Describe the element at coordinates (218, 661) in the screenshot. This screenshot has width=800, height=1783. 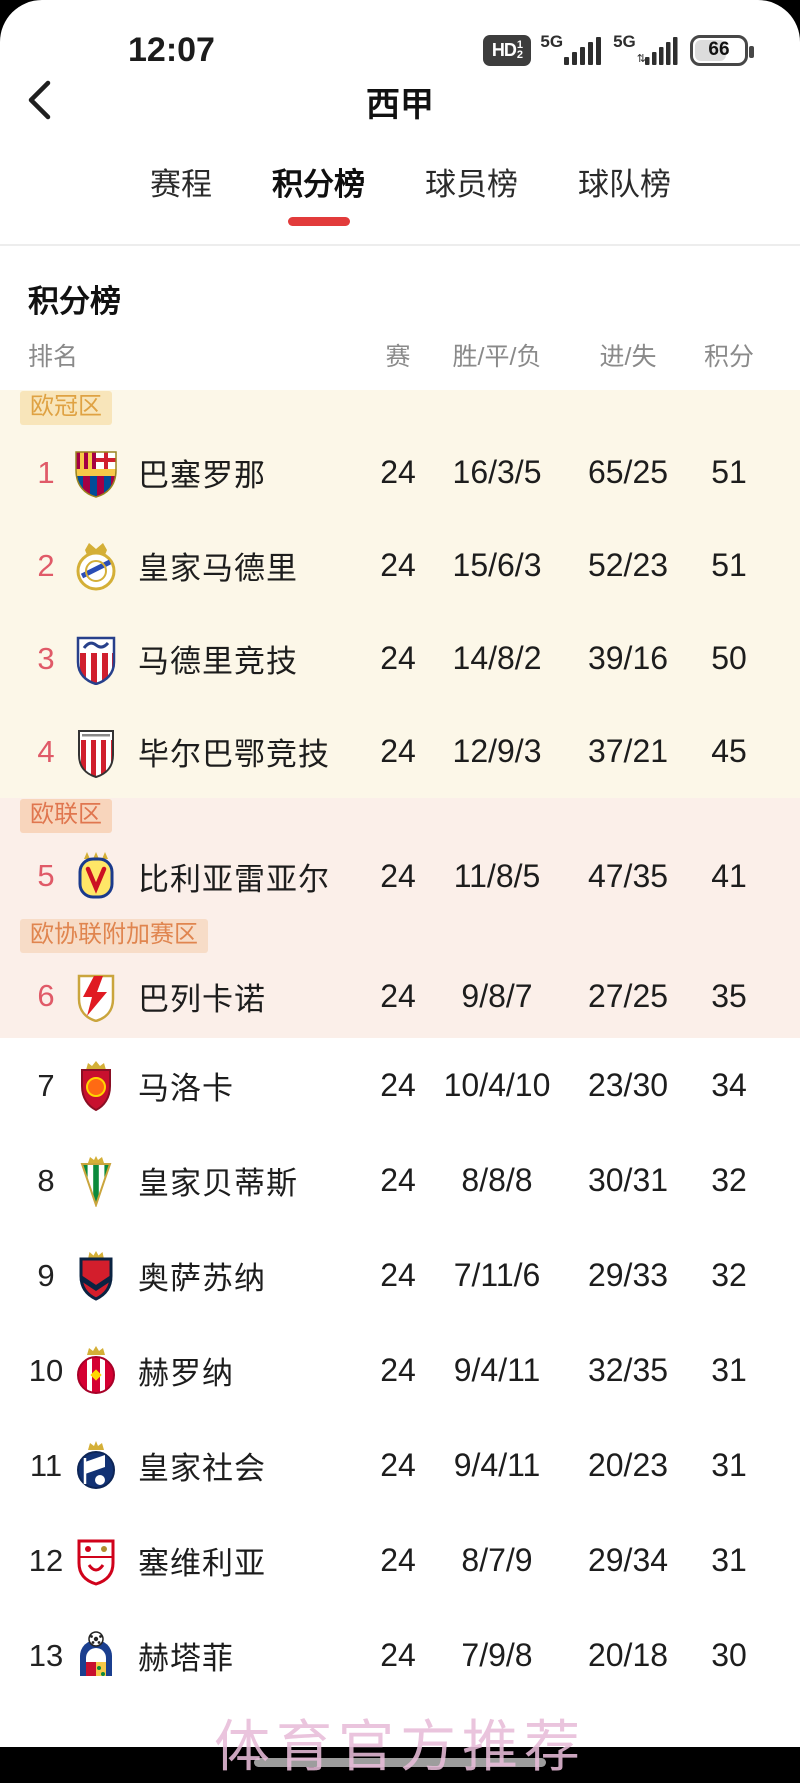
I see `team-name: 马德里竞技` at that location.